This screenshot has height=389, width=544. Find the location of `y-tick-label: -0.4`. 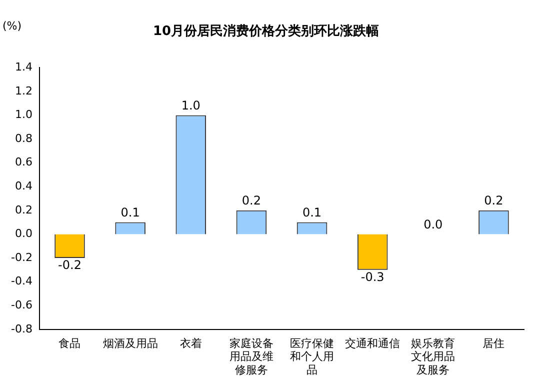

y-tick-label: -0.4 is located at coordinates (21, 281).